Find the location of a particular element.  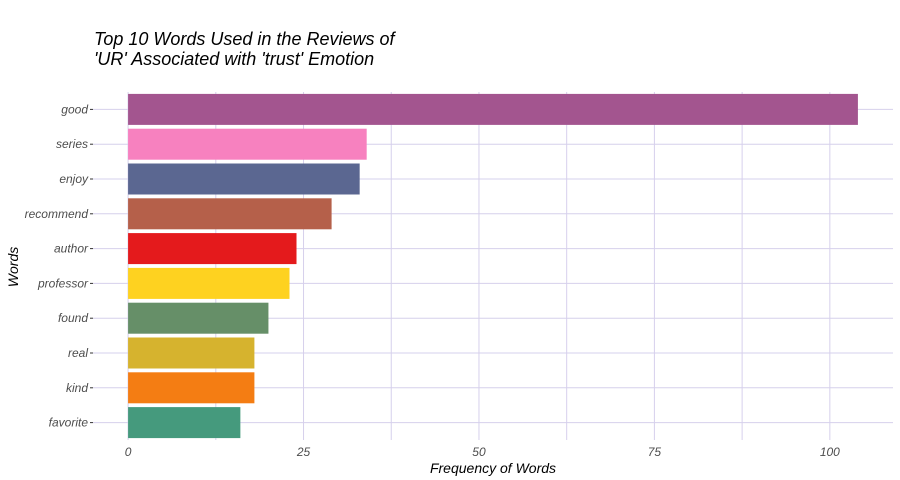

bar-series is located at coordinates (247, 144).